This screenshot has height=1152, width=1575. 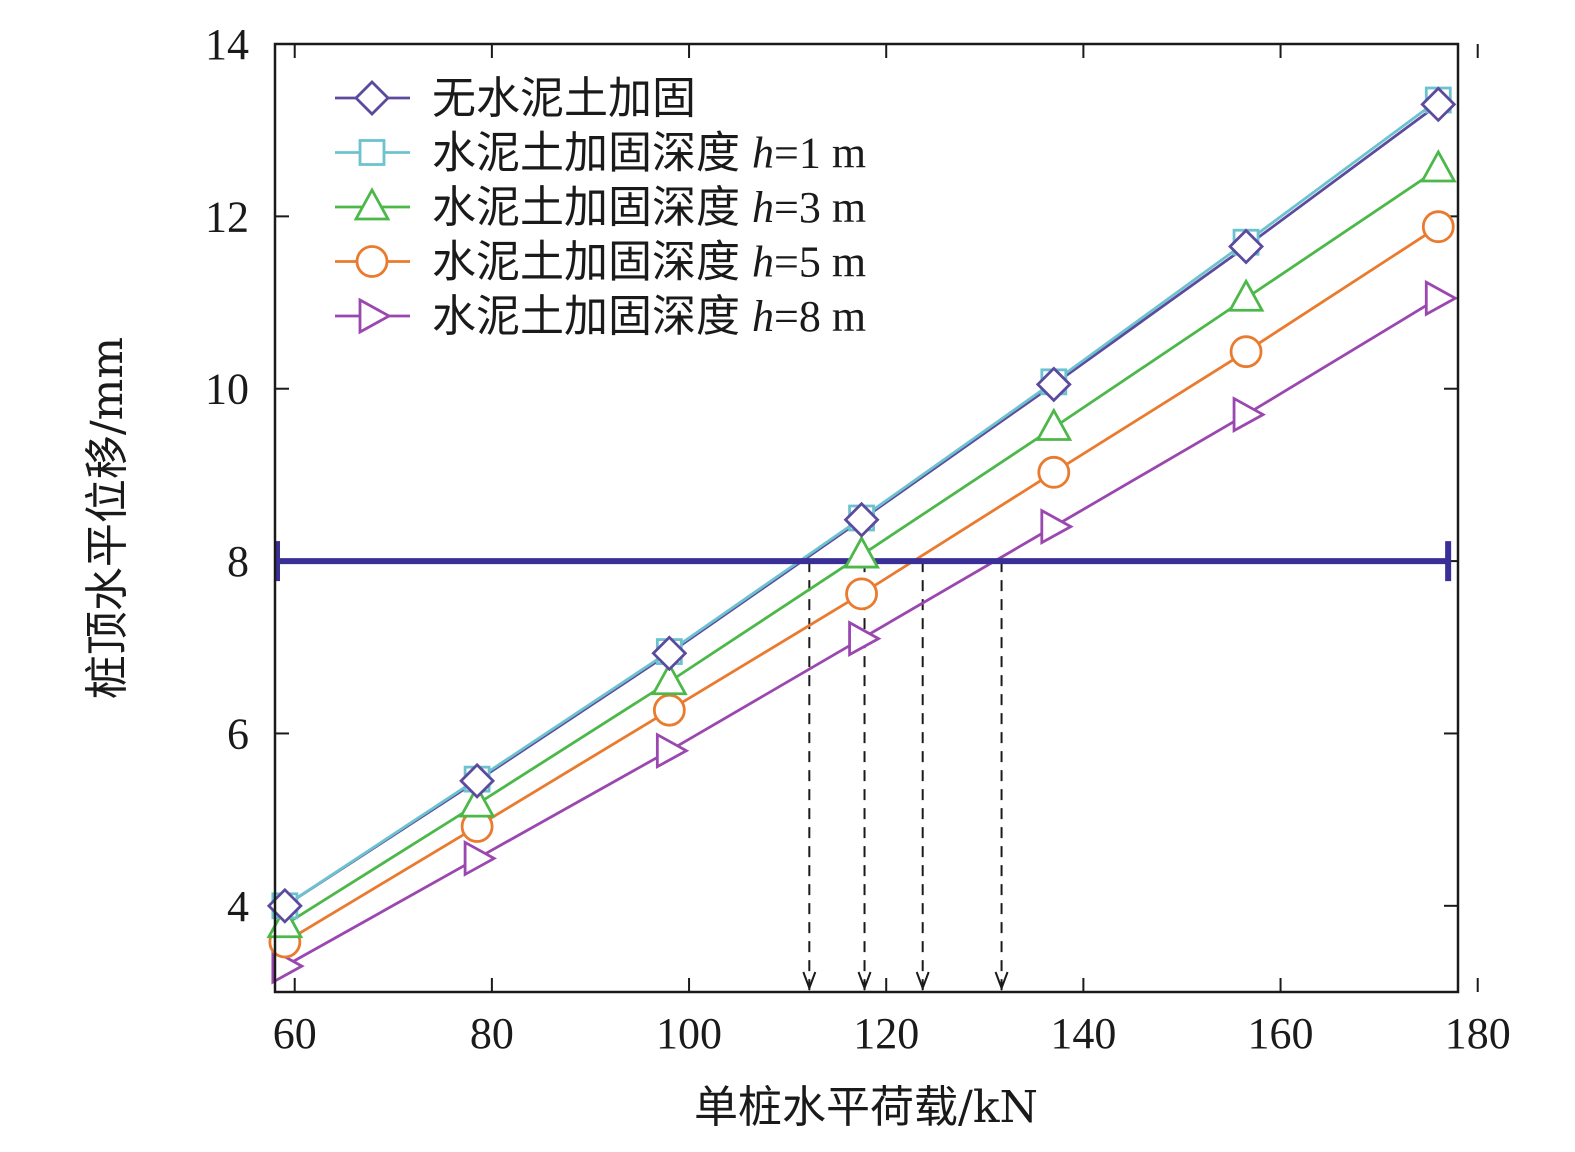 I want to click on legend-label-val: =8 m, so click(x=820, y=316).